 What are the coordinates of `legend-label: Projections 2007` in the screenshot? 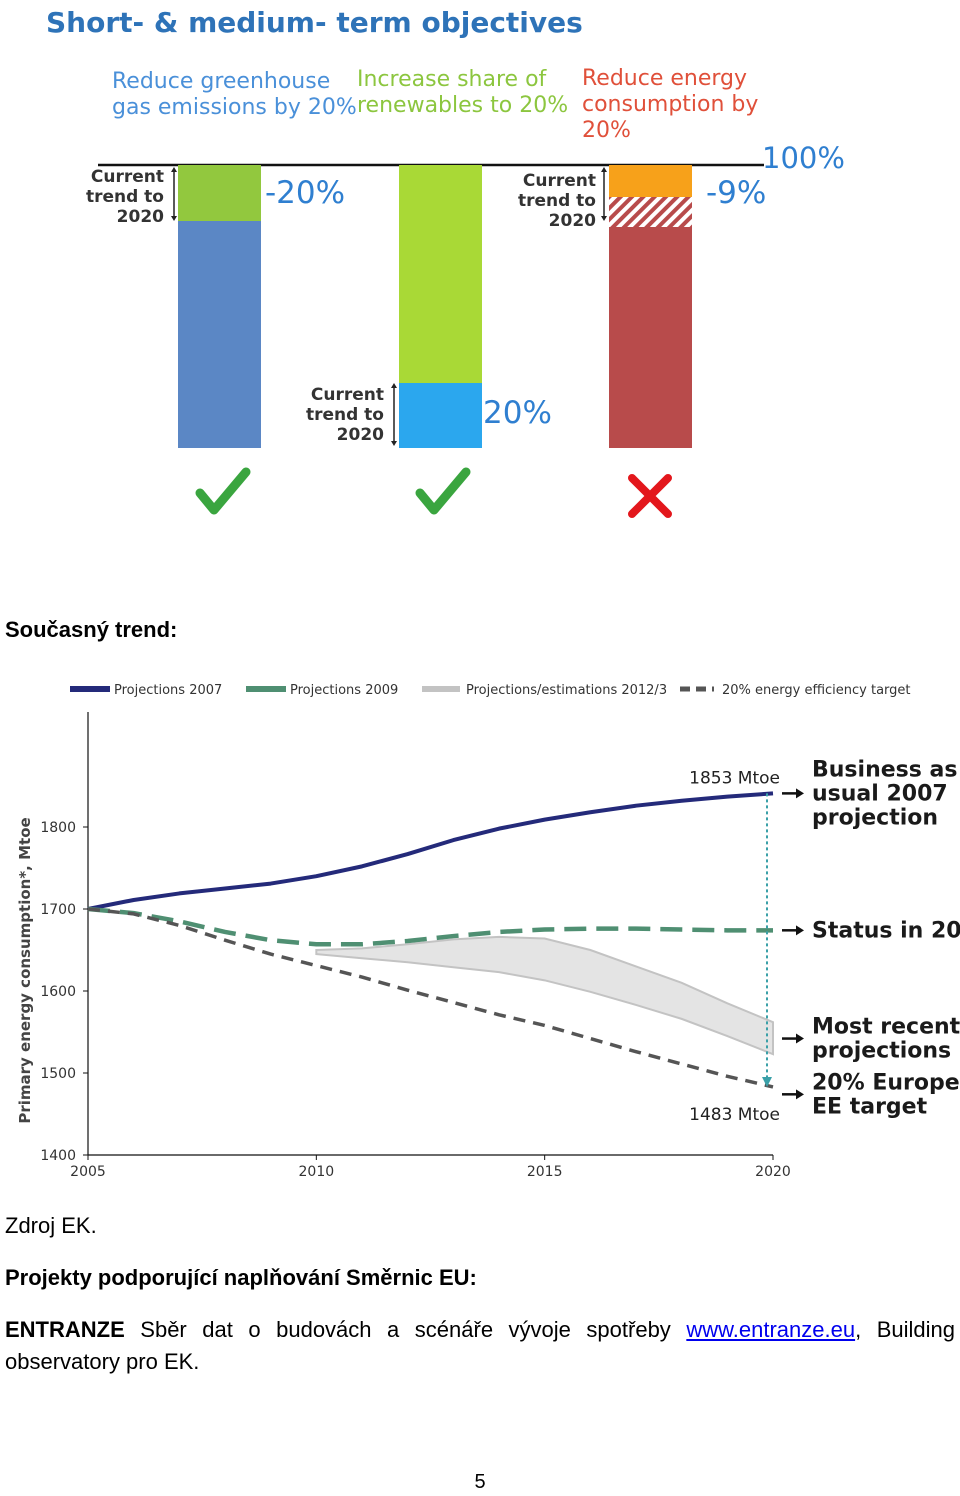 It's located at (168, 690).